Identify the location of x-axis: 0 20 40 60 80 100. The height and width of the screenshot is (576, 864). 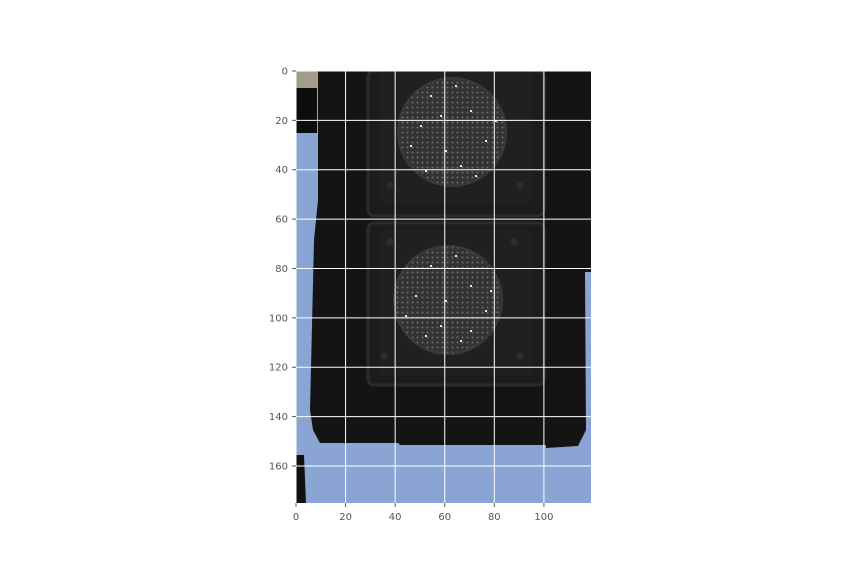
(423, 513).